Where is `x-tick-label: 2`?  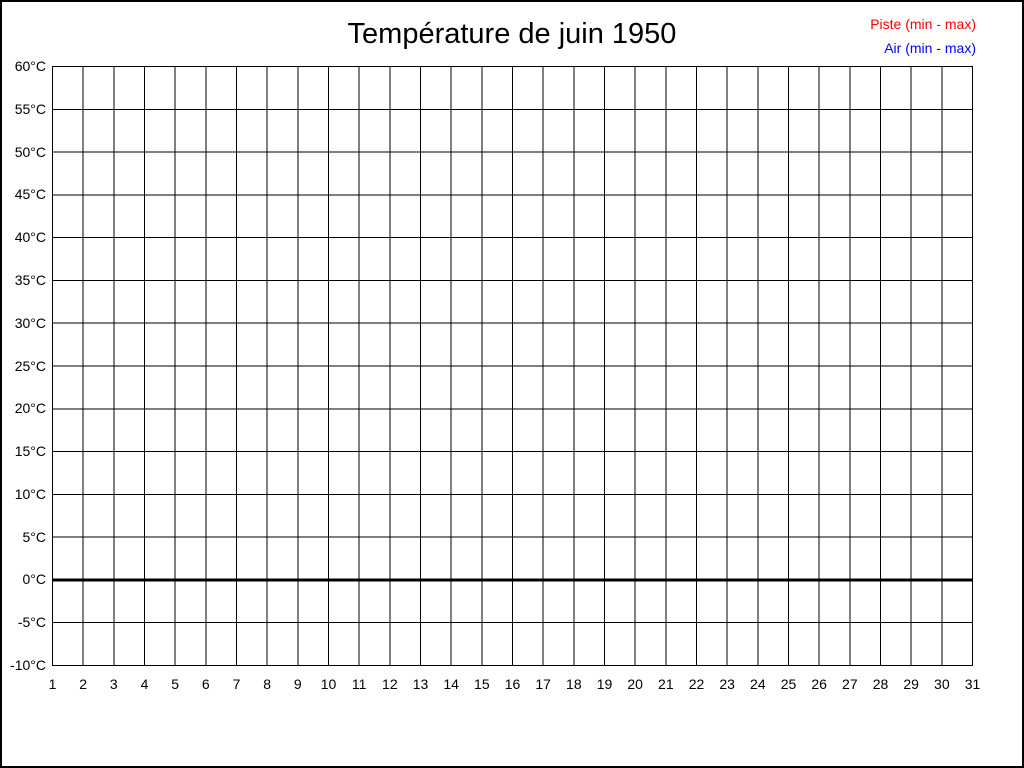
x-tick-label: 2 is located at coordinates (83, 684).